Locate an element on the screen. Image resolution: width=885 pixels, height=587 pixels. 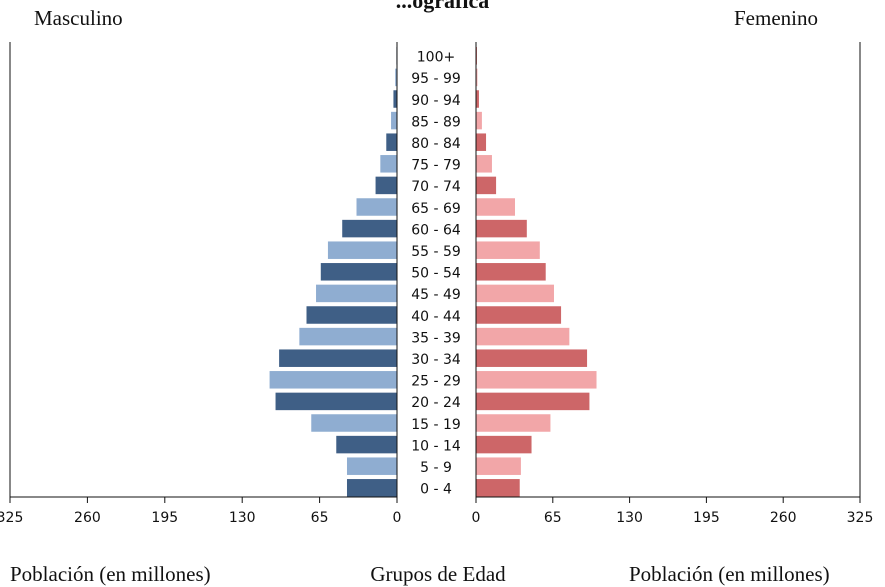
chart-title: ...ográfica is located at coordinates (442, 6).